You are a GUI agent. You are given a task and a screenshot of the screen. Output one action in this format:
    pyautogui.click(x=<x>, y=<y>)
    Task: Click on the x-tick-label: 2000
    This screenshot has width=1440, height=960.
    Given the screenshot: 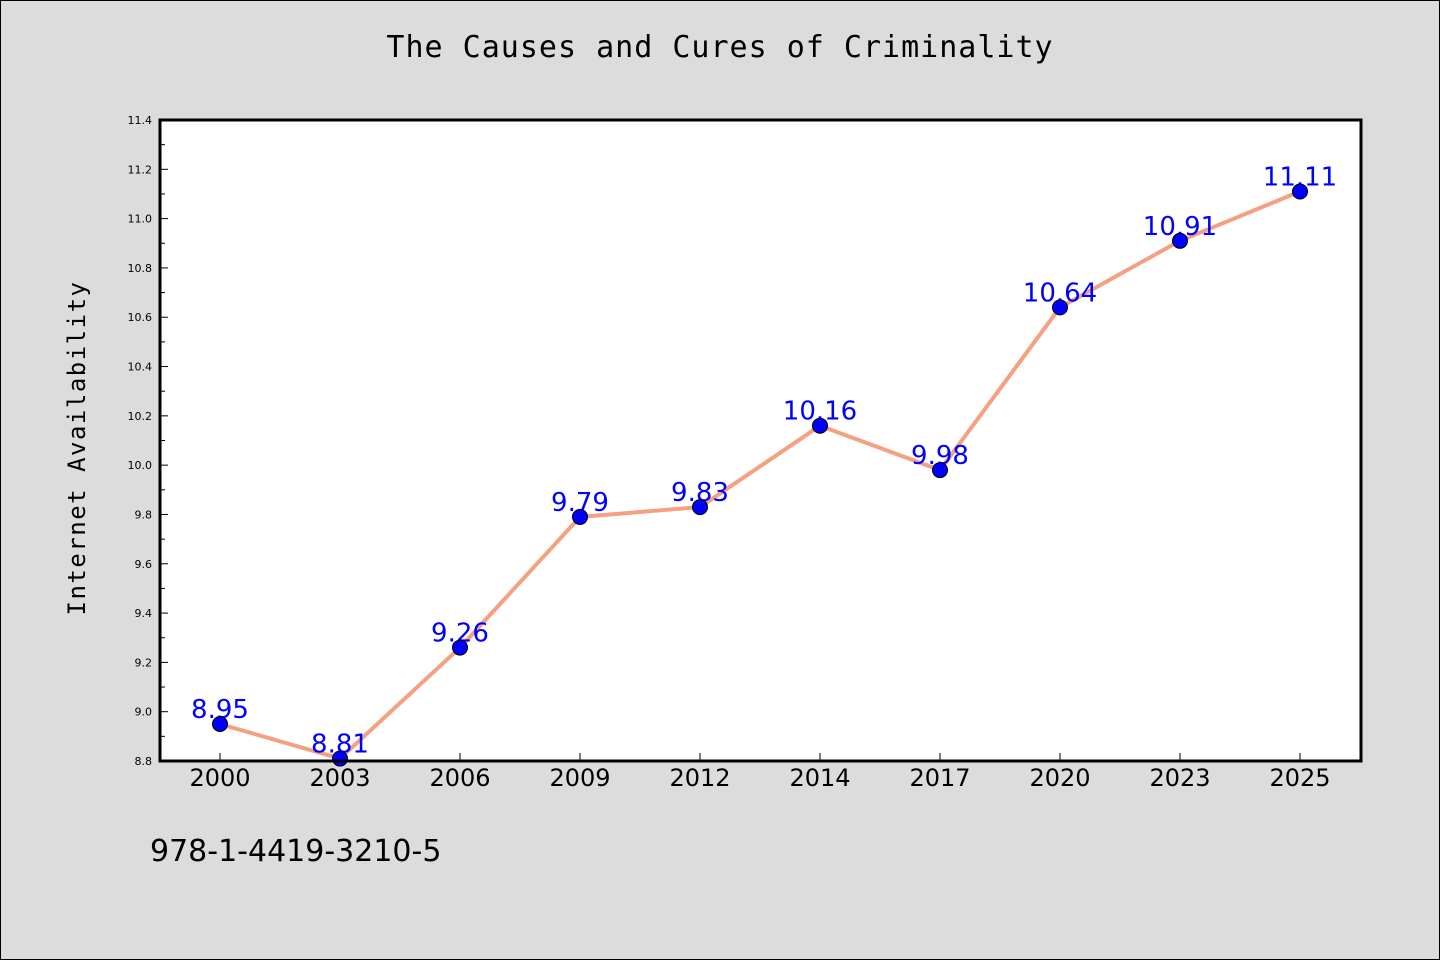 What is the action you would take?
    pyautogui.click(x=219, y=778)
    